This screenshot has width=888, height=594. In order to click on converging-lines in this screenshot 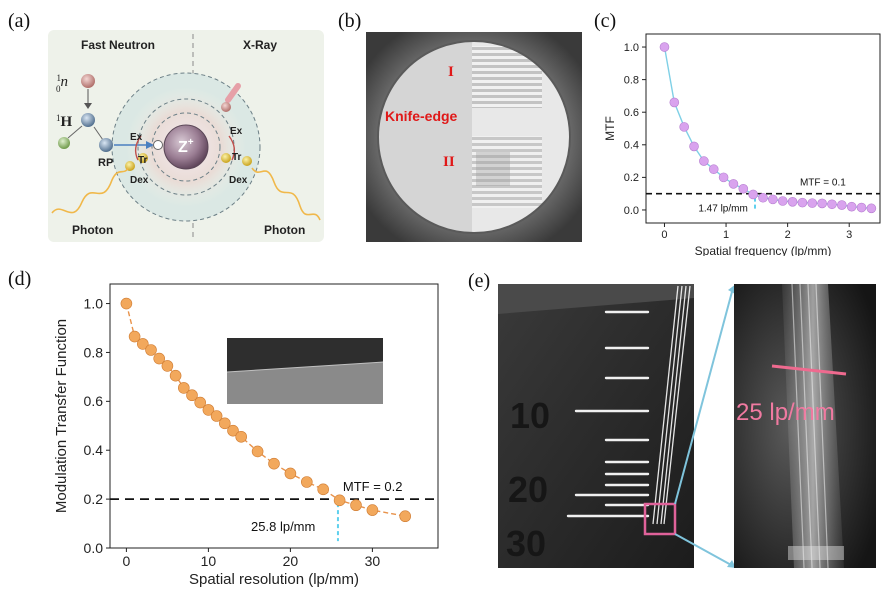, I will do `click(671, 405)`.